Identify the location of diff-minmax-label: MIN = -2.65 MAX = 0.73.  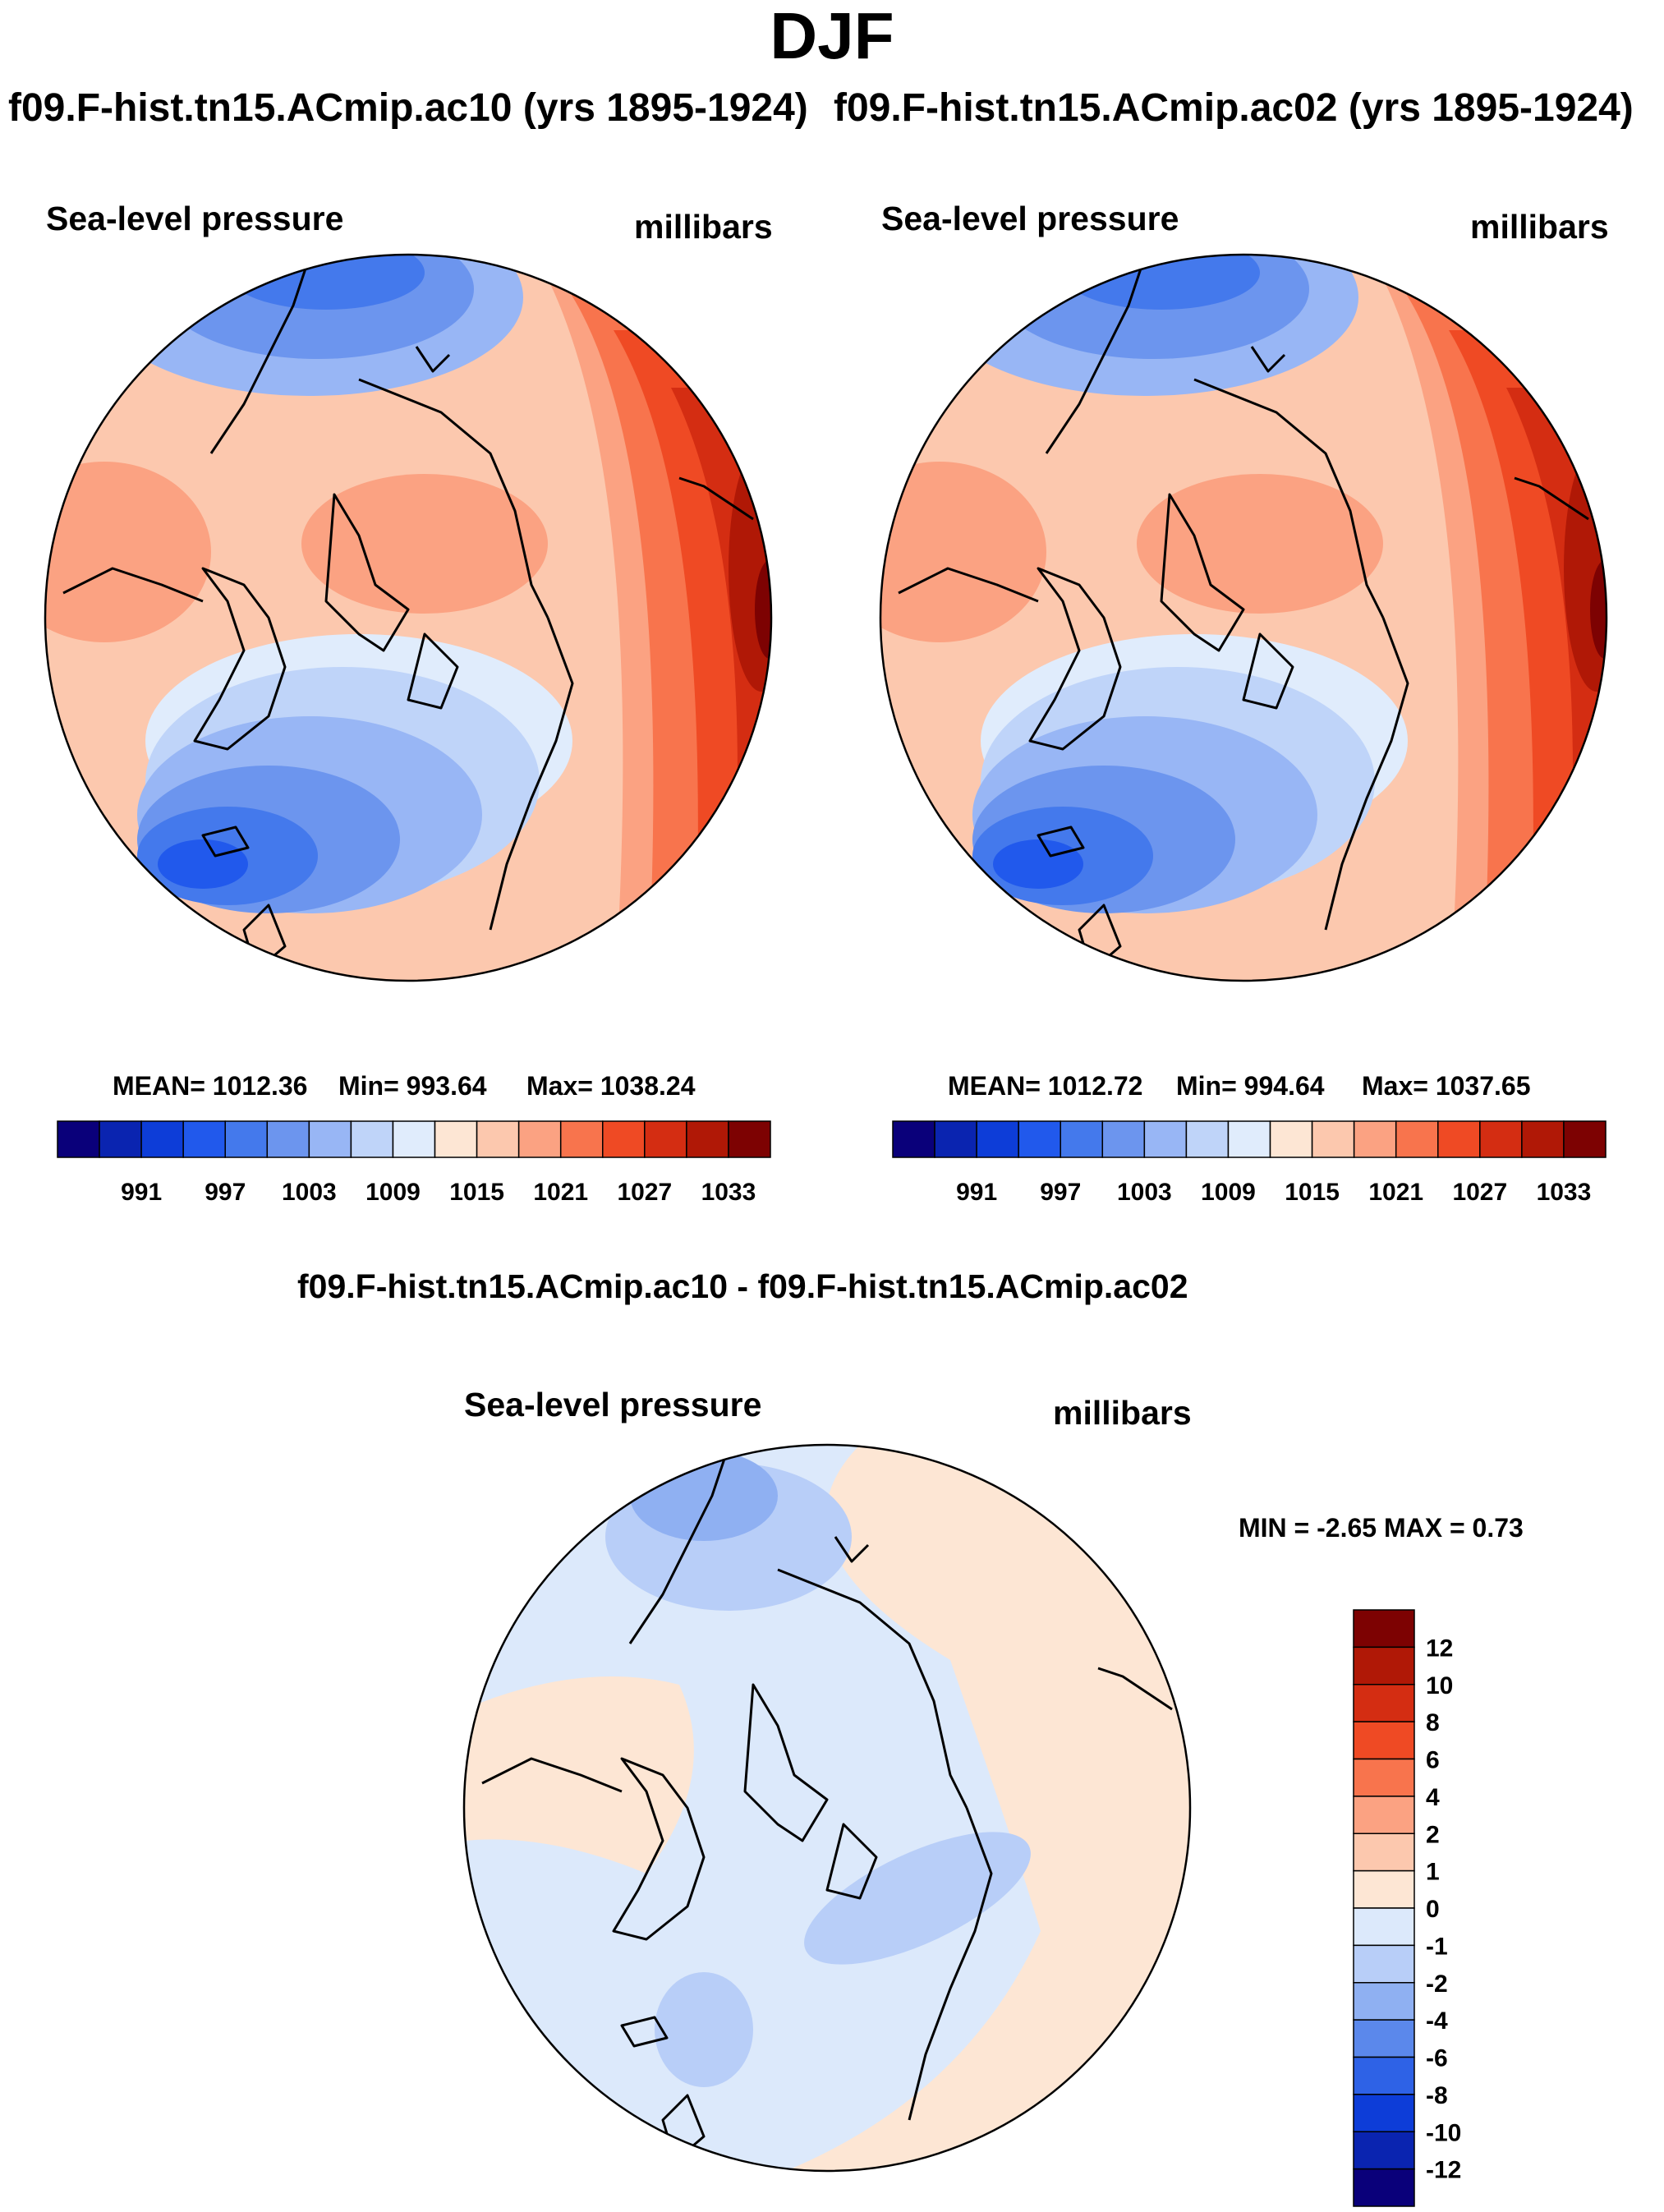
(1381, 1528).